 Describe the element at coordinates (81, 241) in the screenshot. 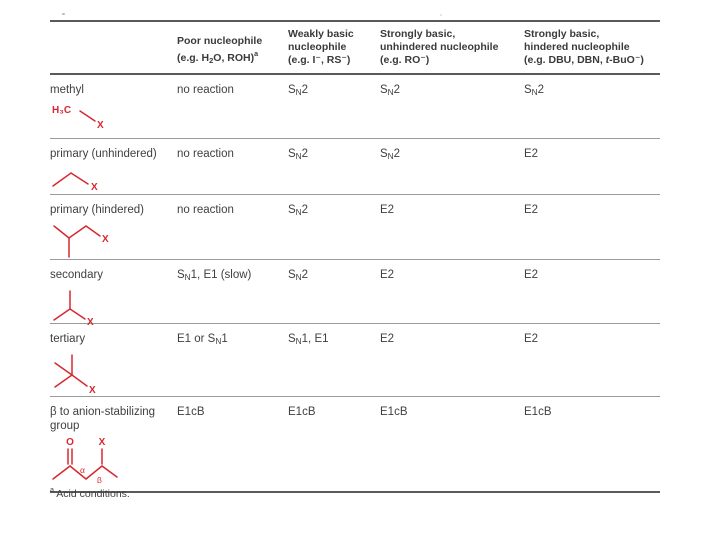

I see `primary-hindered-structure-drawing: X` at that location.